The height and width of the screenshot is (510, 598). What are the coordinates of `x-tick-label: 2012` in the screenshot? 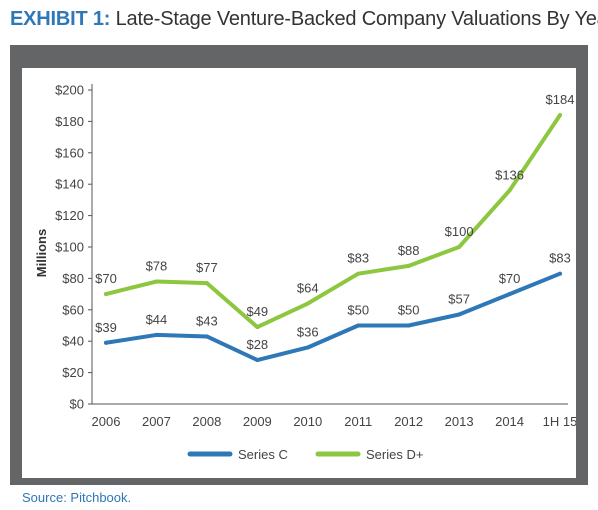 It's located at (408, 421).